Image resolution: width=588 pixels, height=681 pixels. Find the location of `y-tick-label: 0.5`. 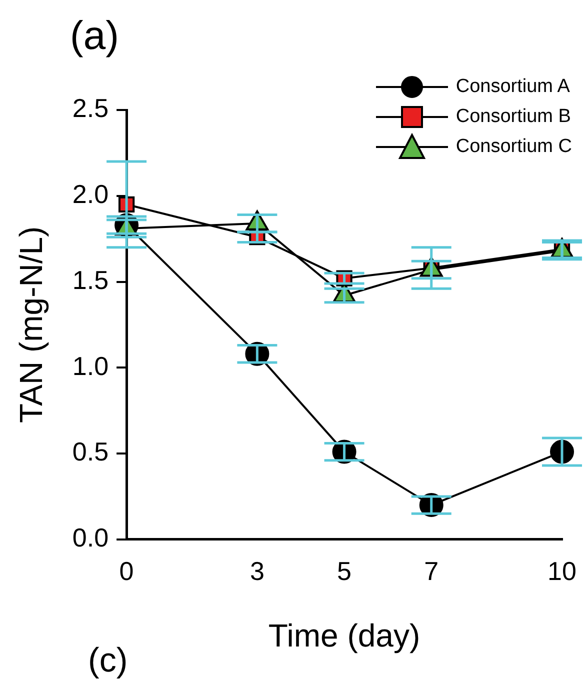

y-tick-label: 0.5 is located at coordinates (90, 451).